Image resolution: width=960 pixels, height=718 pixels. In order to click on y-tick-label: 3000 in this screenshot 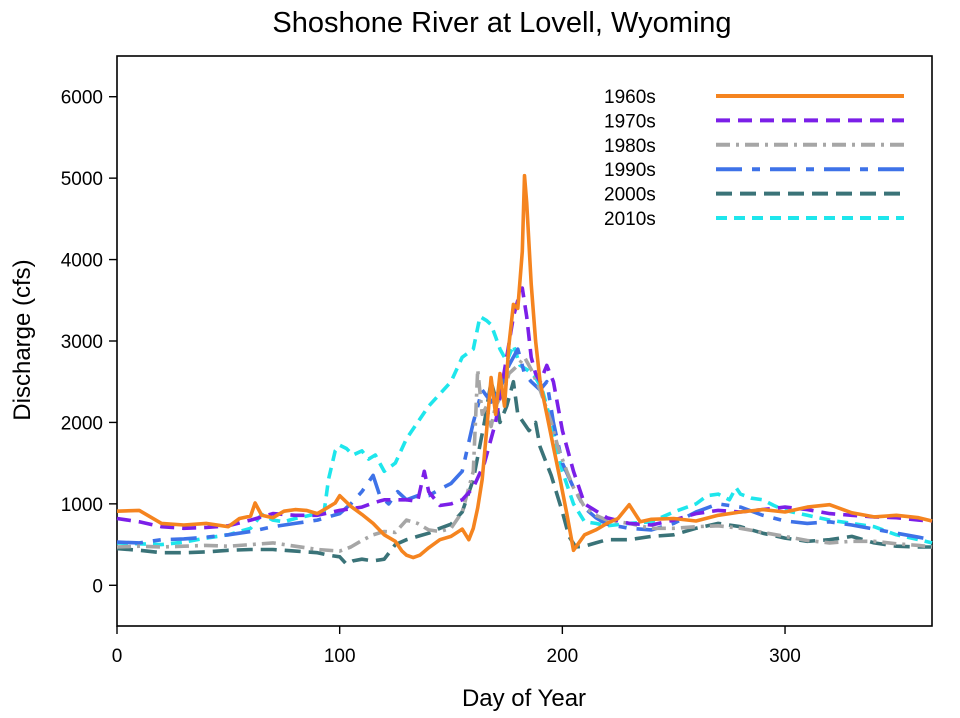, I will do `click(82, 342)`.